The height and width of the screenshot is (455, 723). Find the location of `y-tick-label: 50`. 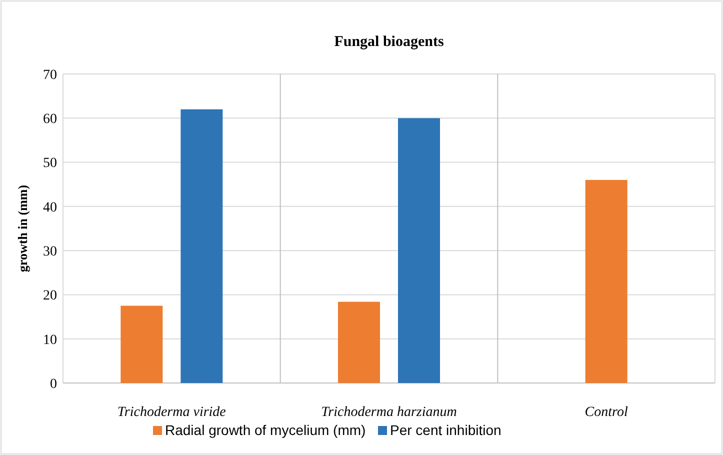

y-tick-label: 50 is located at coordinates (50, 164).